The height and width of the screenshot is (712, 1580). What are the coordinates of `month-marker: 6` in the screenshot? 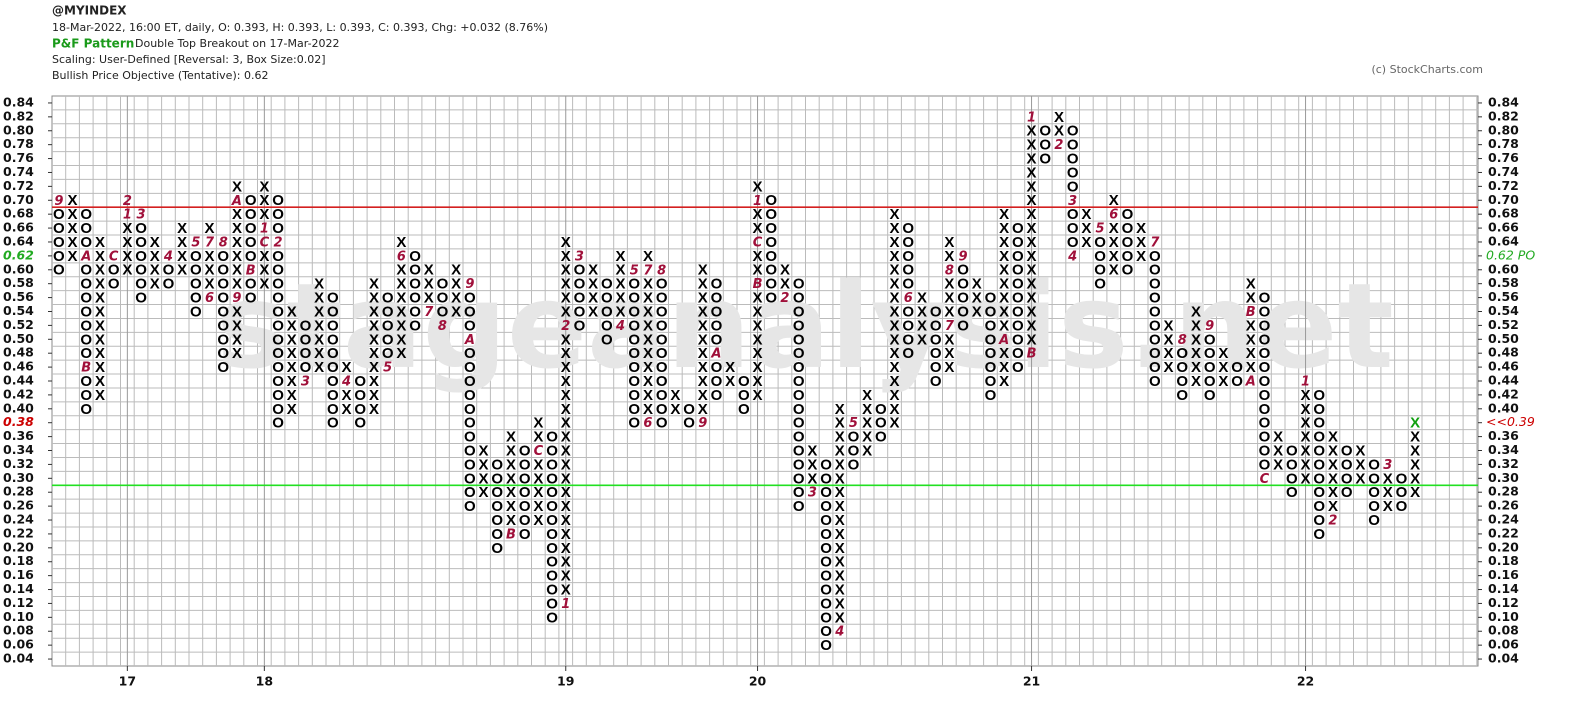 It's located at (209, 298).